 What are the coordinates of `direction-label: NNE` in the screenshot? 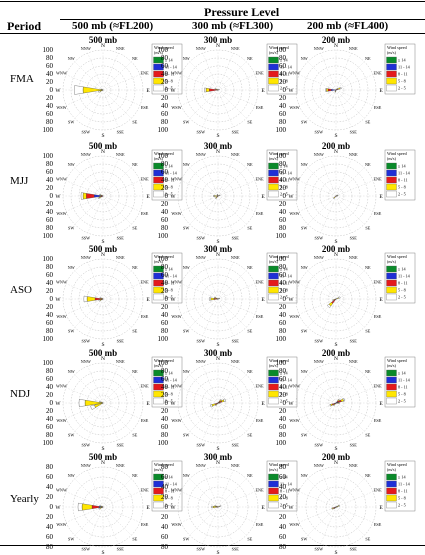 It's located at (120, 48).